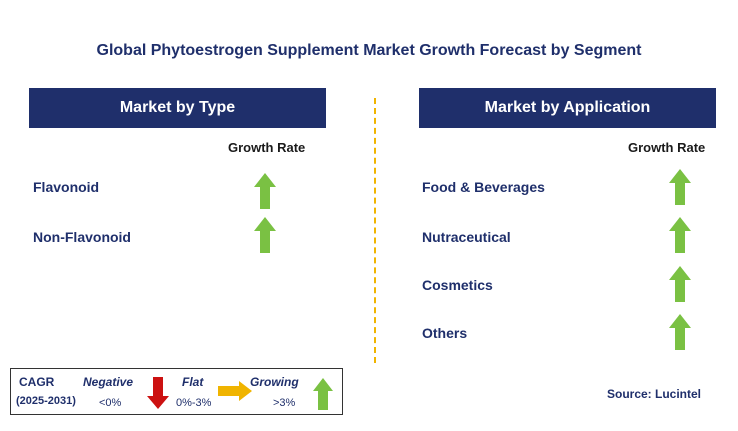 Image resolution: width=738 pixels, height=431 pixels. I want to click on source-label: Source: Lucintel, so click(654, 394).